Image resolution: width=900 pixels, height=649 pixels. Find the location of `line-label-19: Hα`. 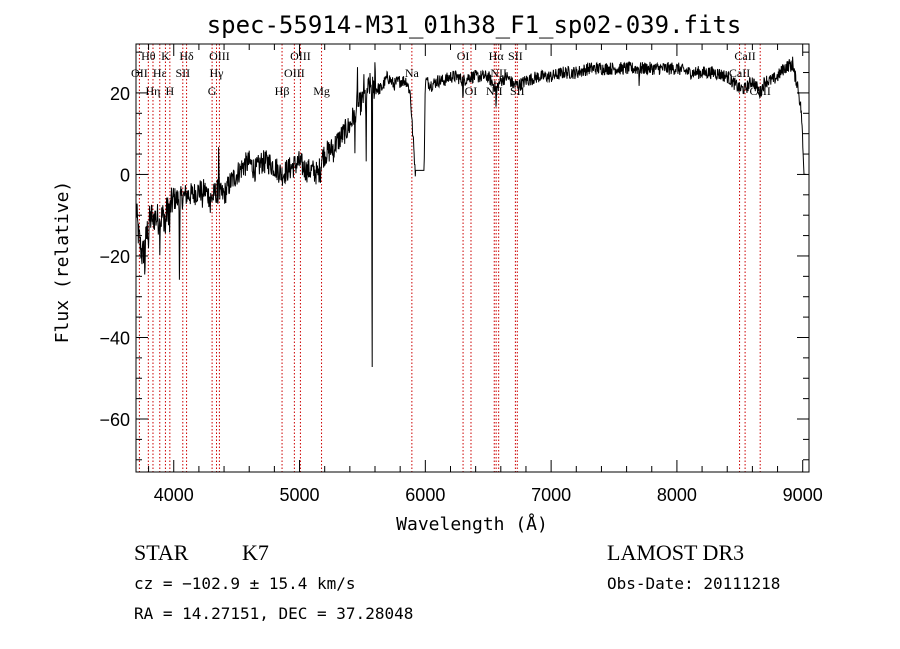

line-label-19: Hα is located at coordinates (497, 56).